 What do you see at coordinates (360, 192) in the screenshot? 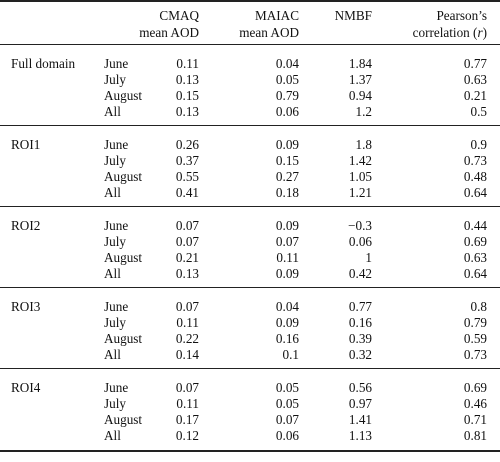
I see `nmbf-cell: 1.21` at bounding box center [360, 192].